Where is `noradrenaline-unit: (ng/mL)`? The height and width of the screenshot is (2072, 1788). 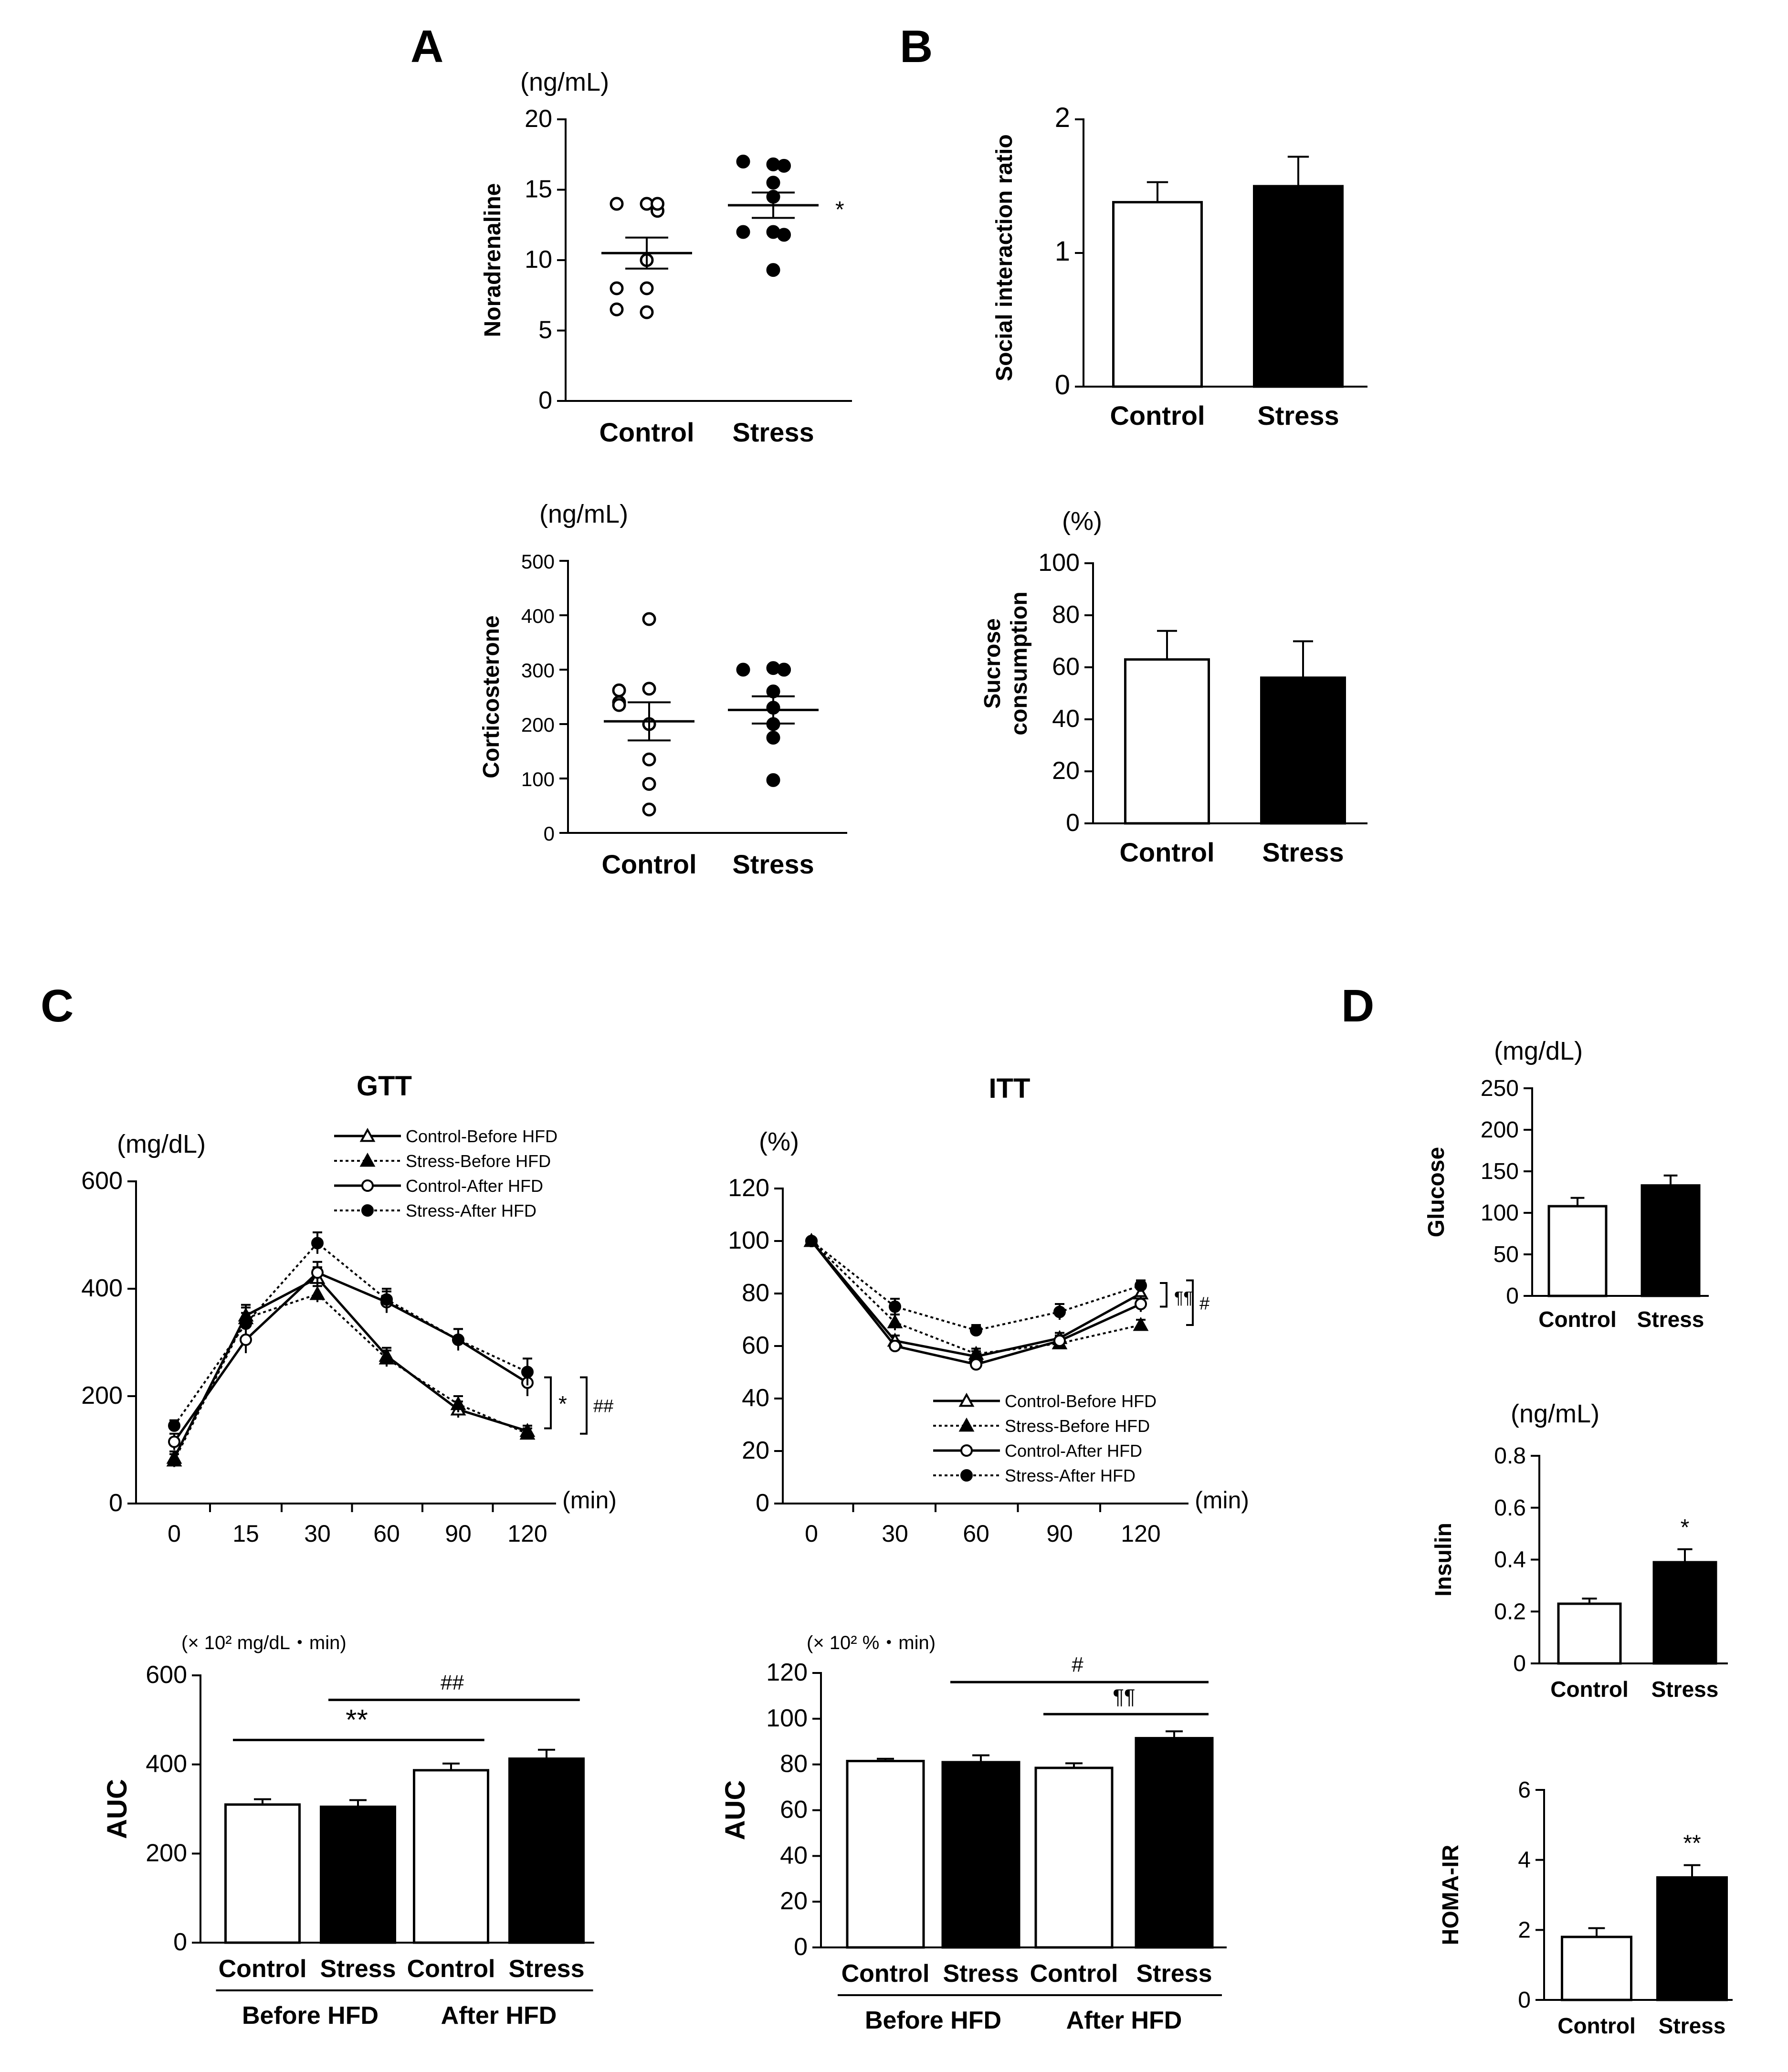 noradrenaline-unit: (ng/mL) is located at coordinates (565, 82).